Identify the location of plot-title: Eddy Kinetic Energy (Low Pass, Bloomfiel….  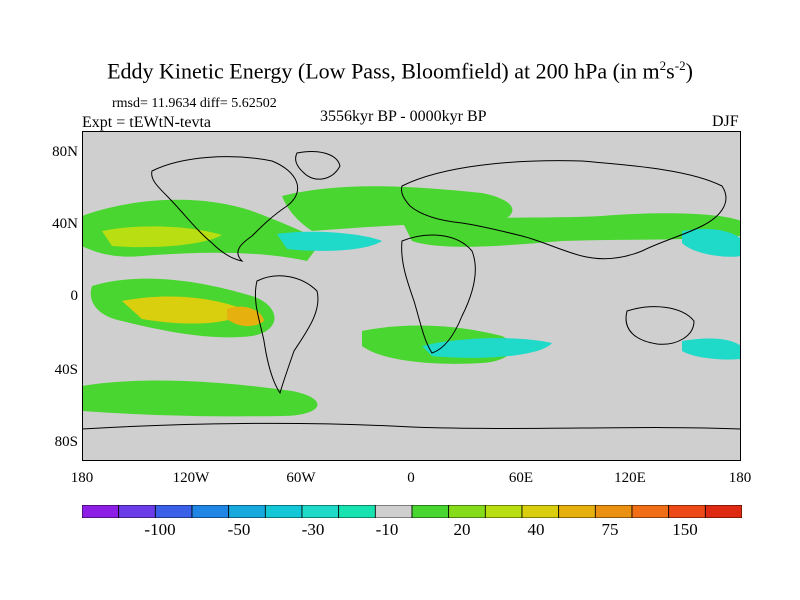
(400, 71).